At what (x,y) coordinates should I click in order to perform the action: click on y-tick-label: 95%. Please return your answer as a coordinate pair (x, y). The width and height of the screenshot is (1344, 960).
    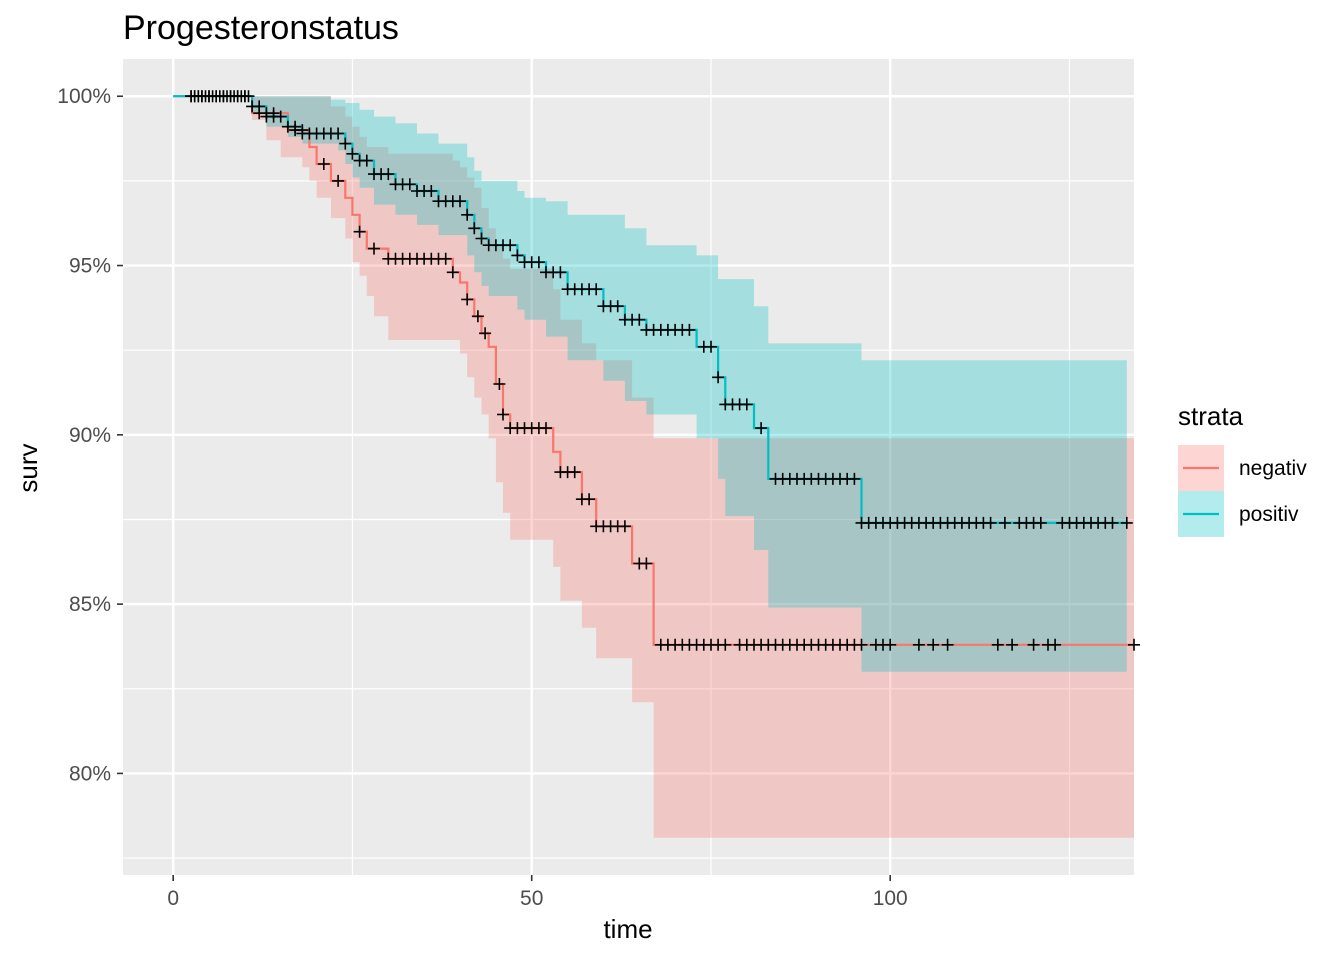
    Looking at the image, I should click on (90, 266).